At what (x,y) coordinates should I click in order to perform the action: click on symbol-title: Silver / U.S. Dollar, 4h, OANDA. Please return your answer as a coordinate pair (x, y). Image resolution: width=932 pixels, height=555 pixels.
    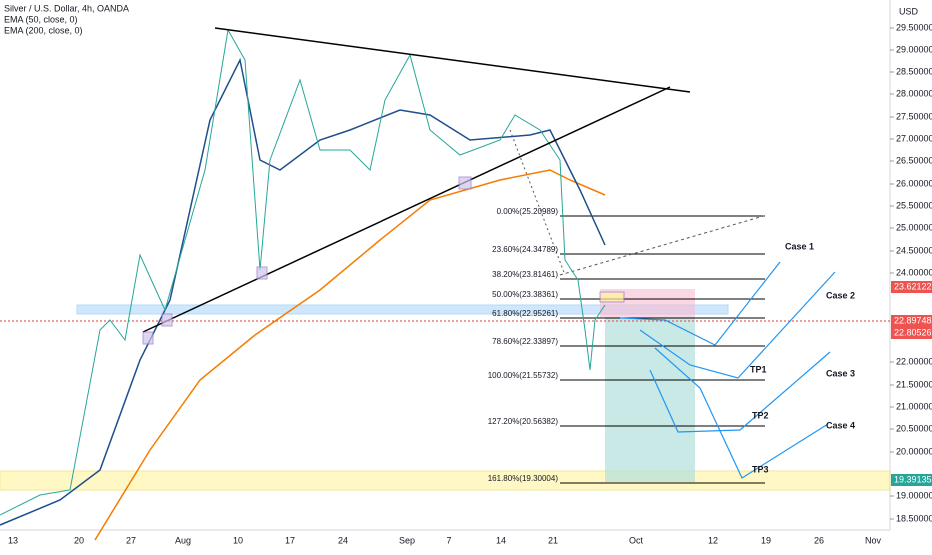
    Looking at the image, I should click on (66, 8).